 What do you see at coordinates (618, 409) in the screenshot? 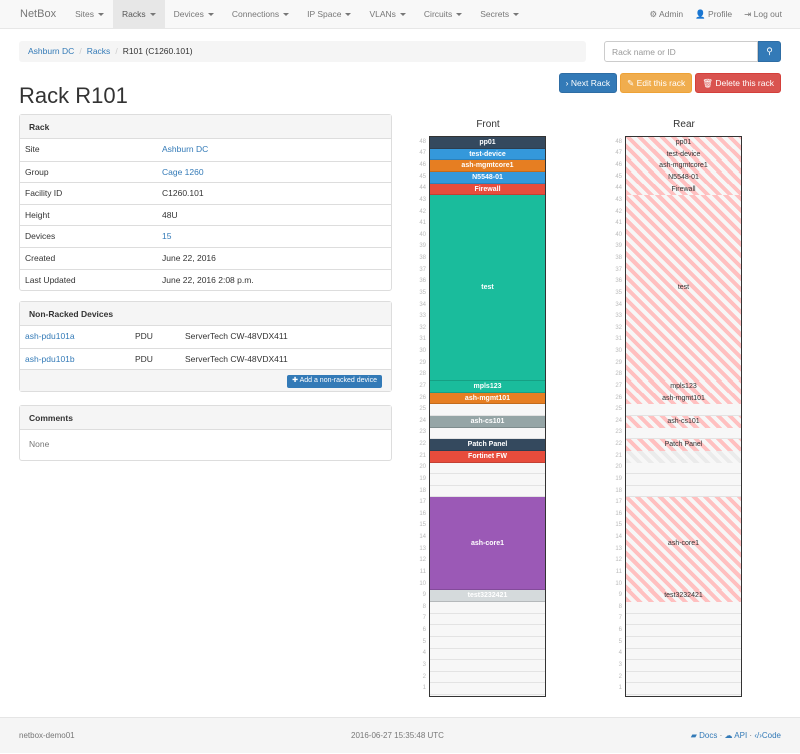
I see `unit-number: 25` at bounding box center [618, 409].